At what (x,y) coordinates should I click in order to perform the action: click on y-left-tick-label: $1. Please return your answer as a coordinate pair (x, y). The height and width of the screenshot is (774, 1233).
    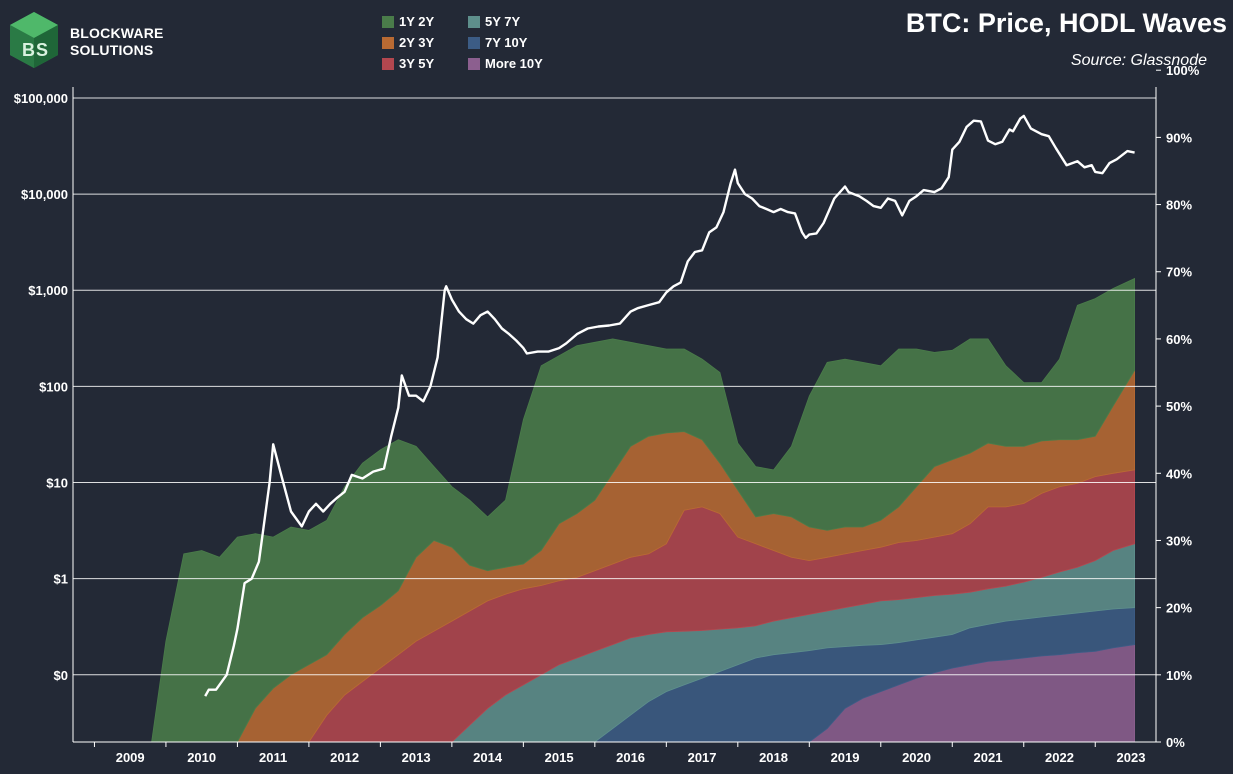
    Looking at the image, I should click on (61, 579).